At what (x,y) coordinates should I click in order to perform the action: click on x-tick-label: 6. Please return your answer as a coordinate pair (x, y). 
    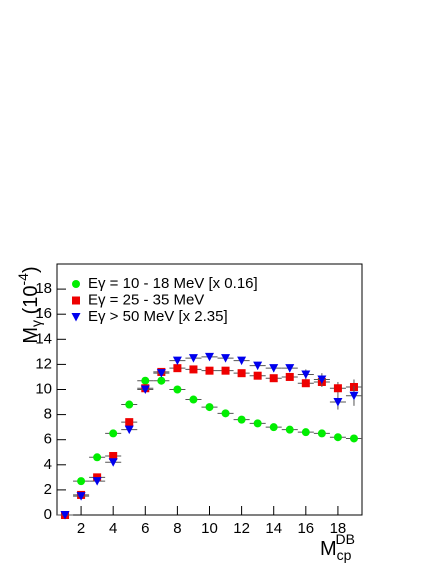
    Looking at the image, I should click on (145, 528).